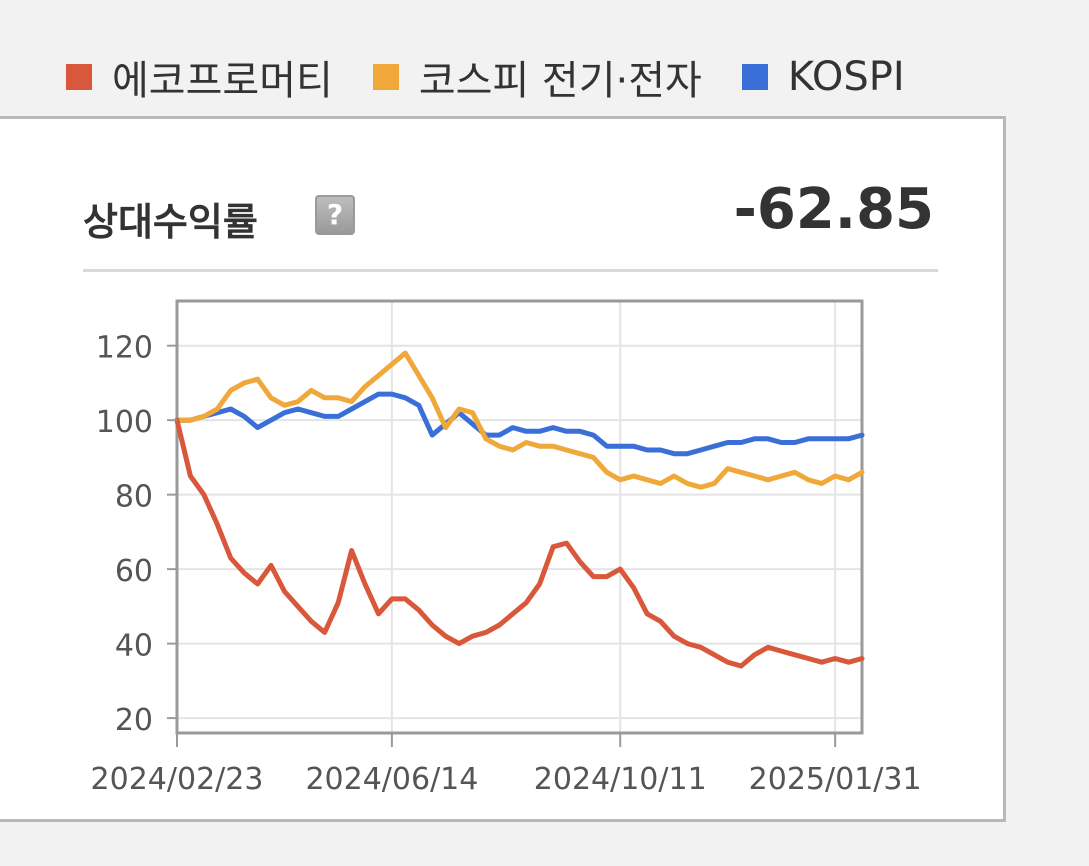 This screenshot has width=1089, height=866. I want to click on legend-item-ecopro-materials: 에코프로머티, so click(199, 77).